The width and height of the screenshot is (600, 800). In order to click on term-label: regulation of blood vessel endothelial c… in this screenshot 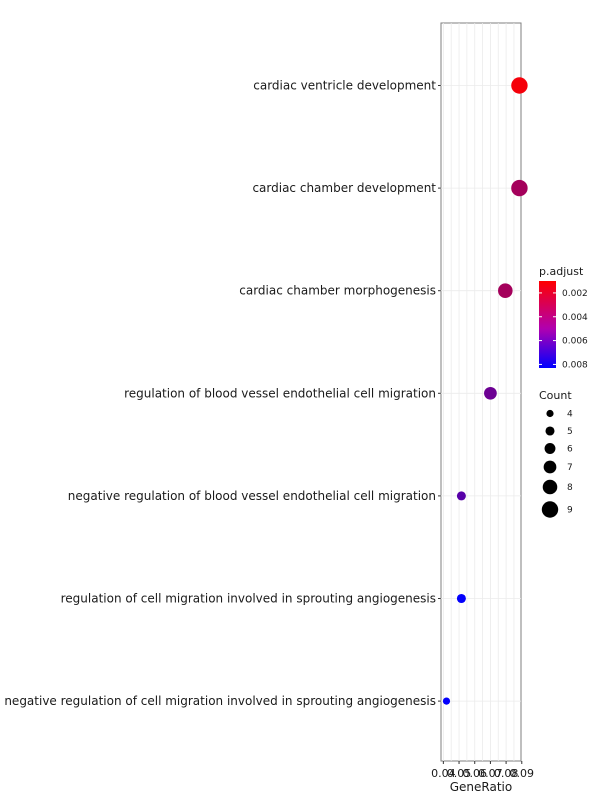, I will do `click(280, 393)`.